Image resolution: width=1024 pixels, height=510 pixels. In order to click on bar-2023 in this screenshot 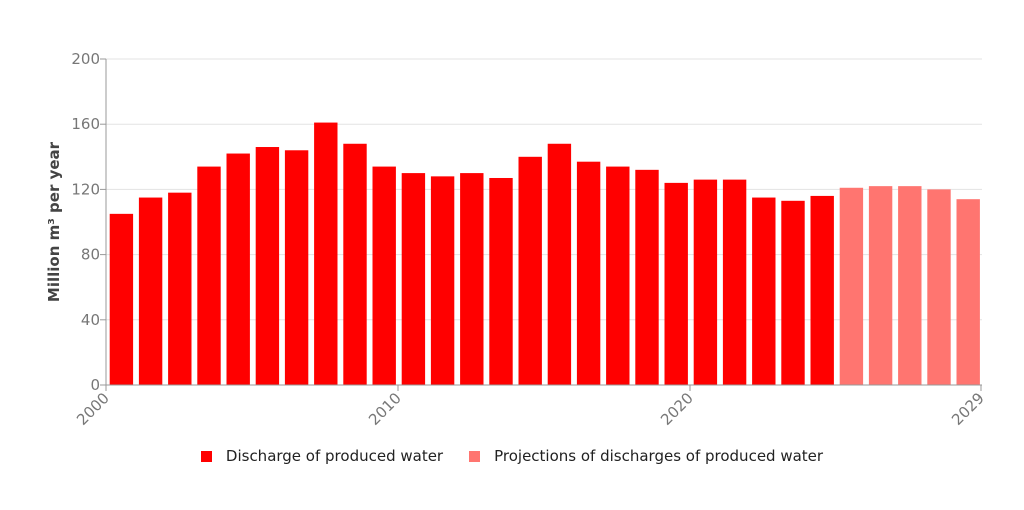, I will do `click(793, 292)`.